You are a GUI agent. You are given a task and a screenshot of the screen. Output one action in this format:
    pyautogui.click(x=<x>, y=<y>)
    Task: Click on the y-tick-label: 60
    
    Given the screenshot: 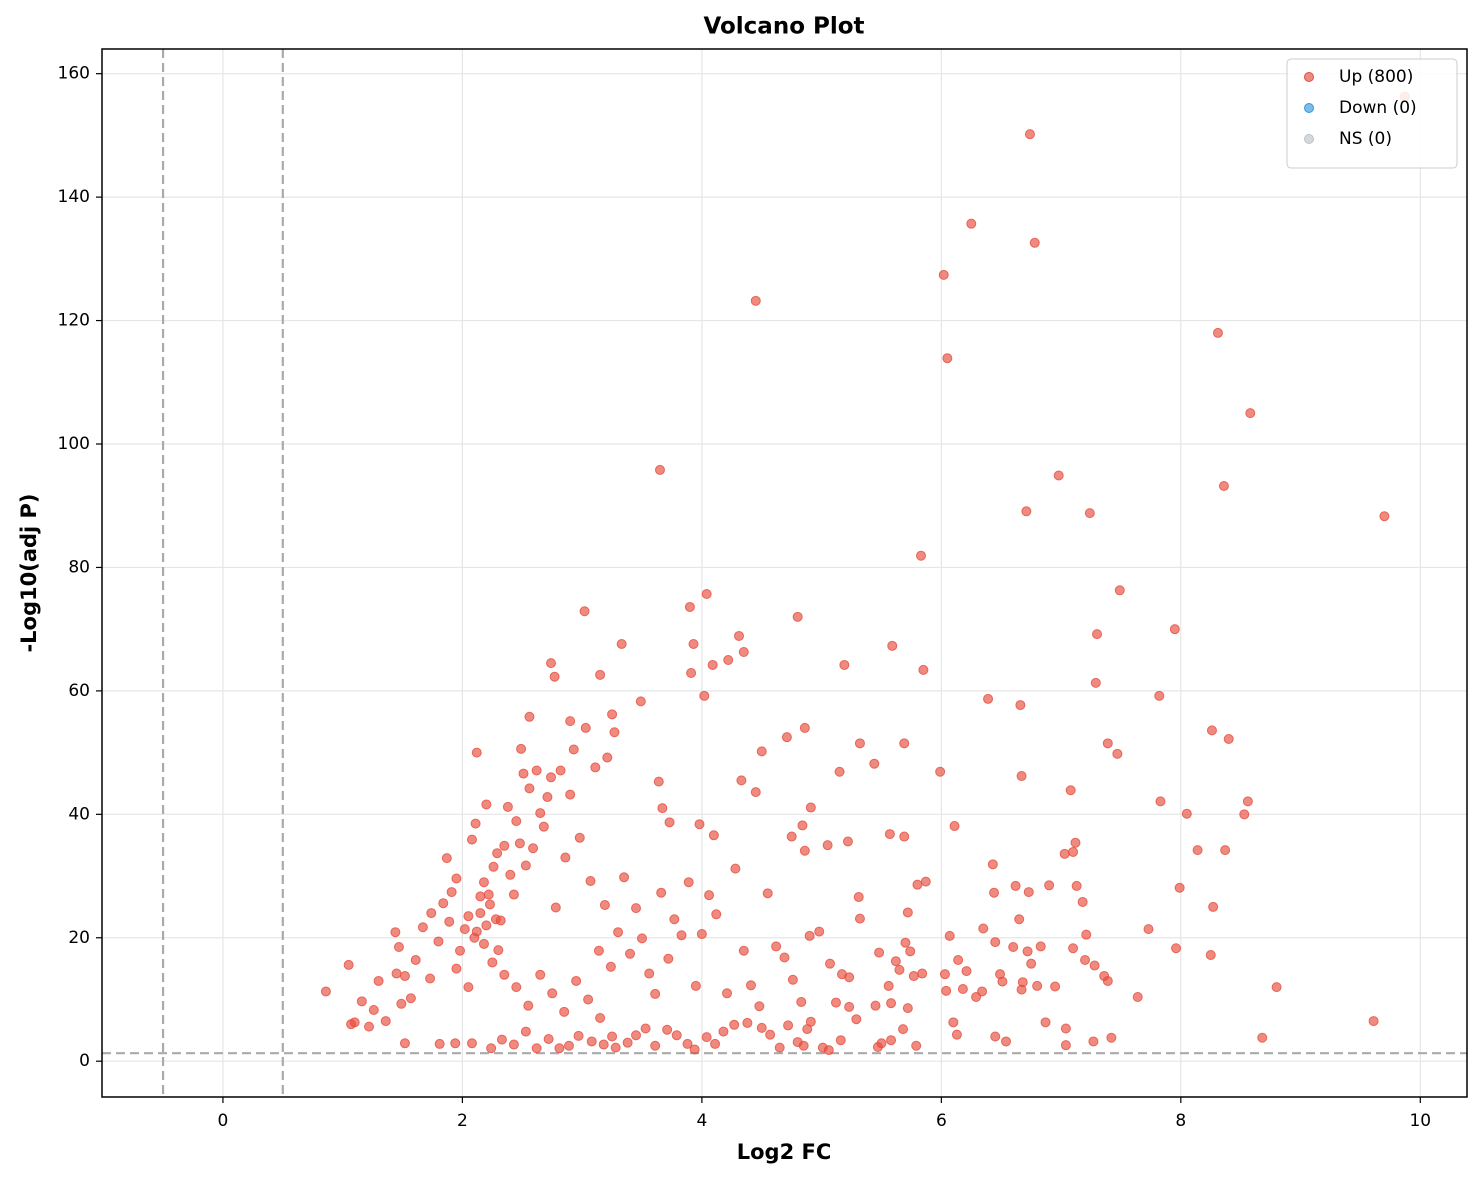 What is the action you would take?
    pyautogui.click(x=79, y=691)
    